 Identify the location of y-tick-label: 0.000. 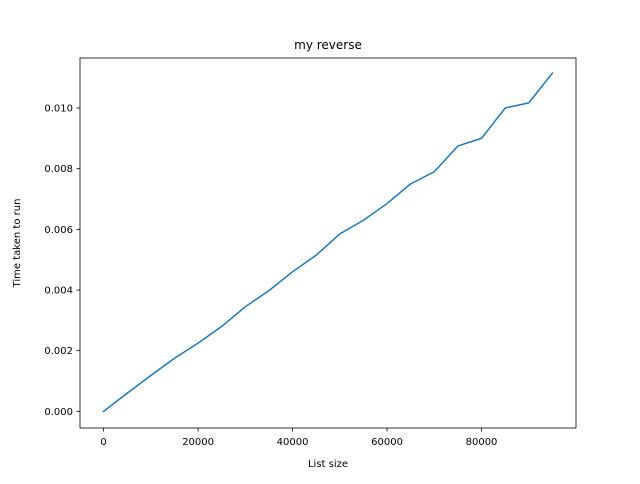
(58, 412).